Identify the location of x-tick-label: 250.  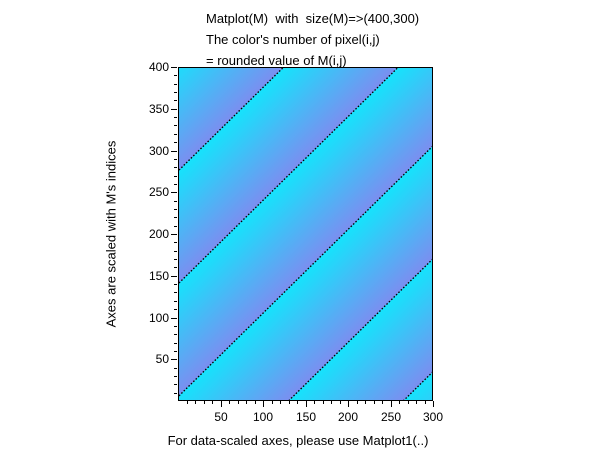
(391, 417).